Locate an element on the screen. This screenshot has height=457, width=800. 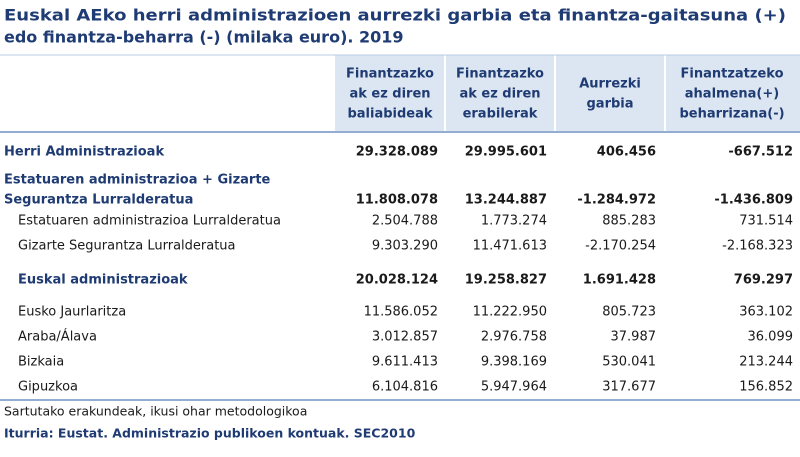
cell: 406.456 is located at coordinates (626, 152).